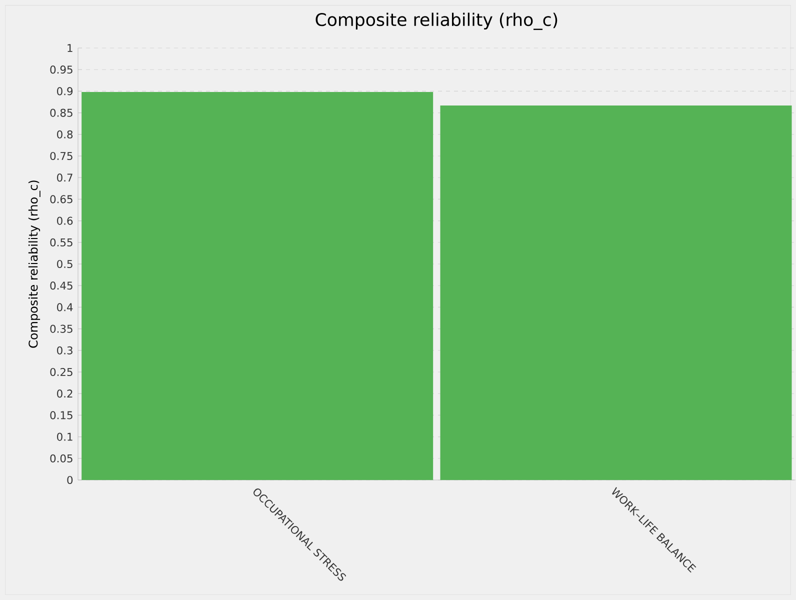 The image size is (796, 600). Describe the element at coordinates (61, 415) in the screenshot. I see `y-tick-label: 0.15` at that location.